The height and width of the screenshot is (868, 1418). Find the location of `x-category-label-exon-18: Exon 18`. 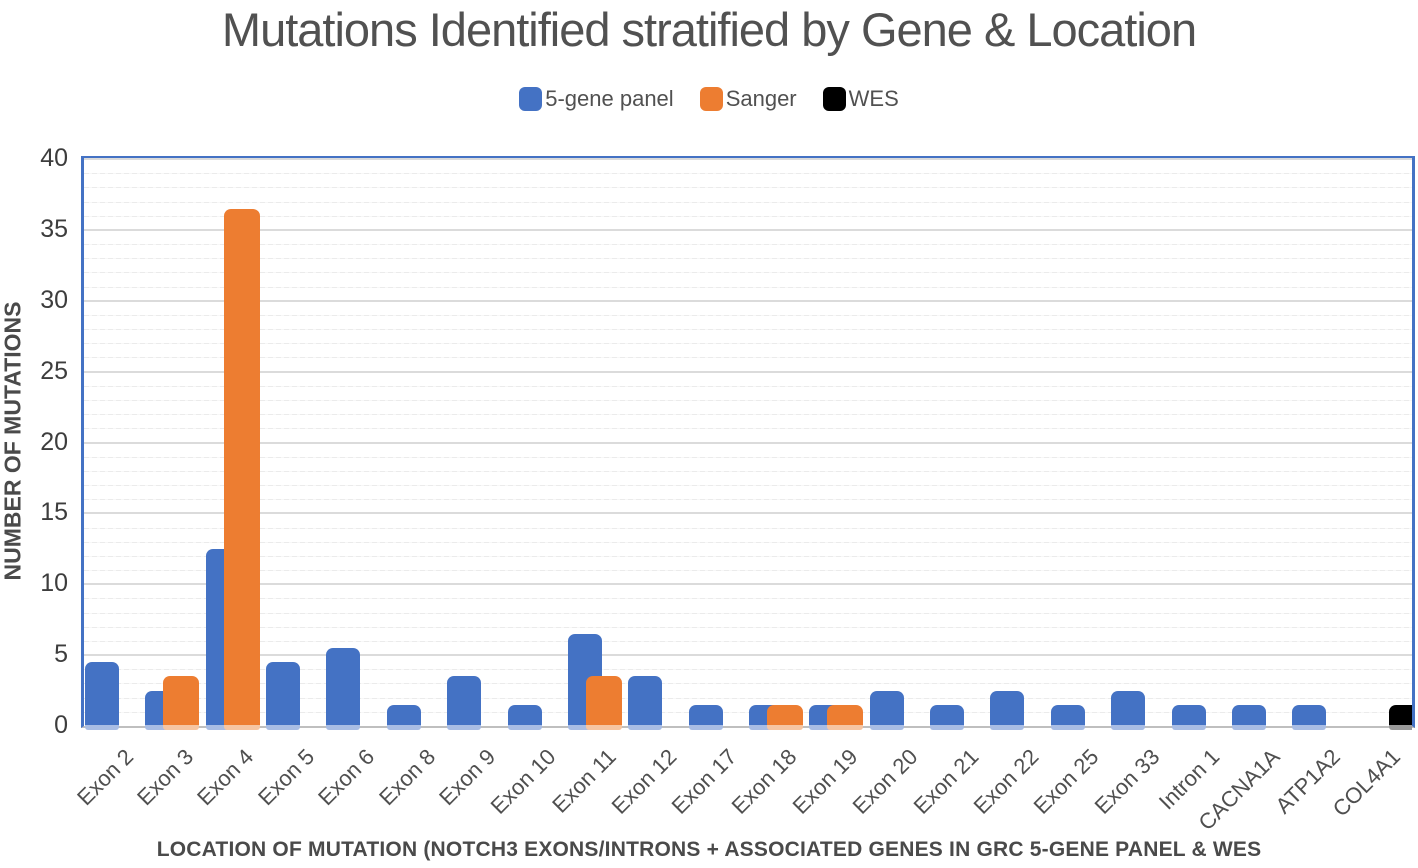

x-category-label-exon-18: Exon 18 is located at coordinates (764, 781).